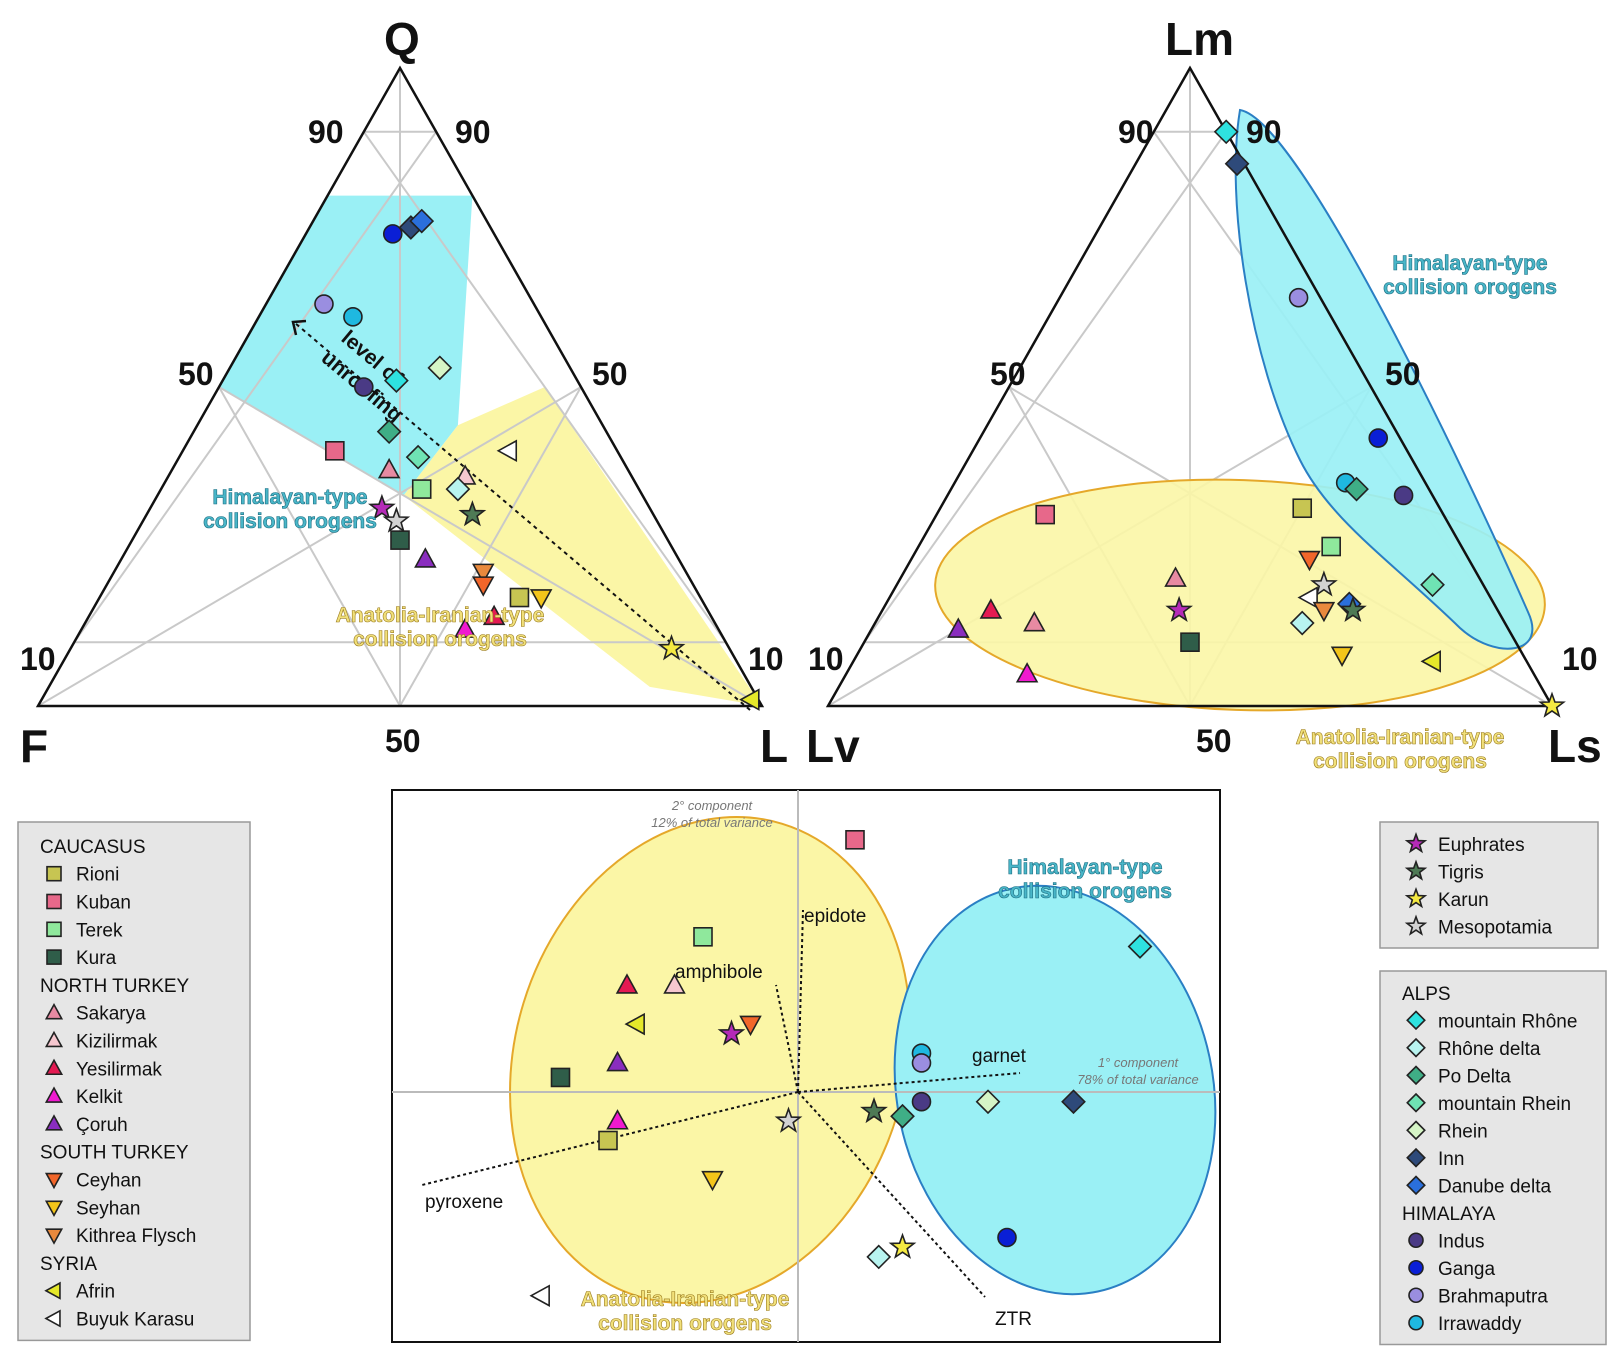 This screenshot has height=1348, width=1612. I want to click on point-buyuk-karasu, so click(1307, 597).